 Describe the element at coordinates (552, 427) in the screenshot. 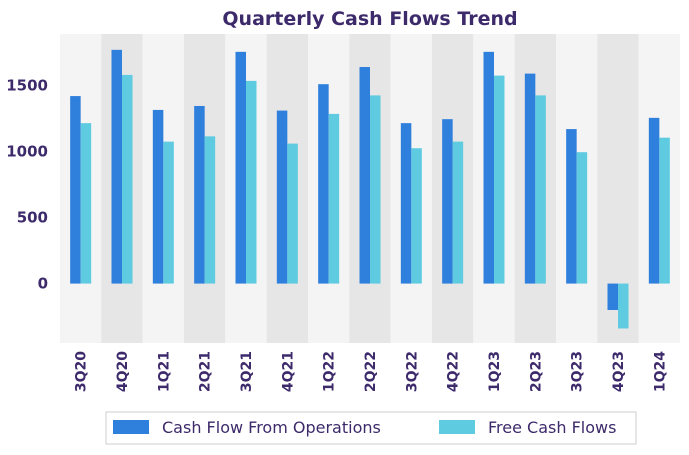

I see `legend-label-free-cash-flows: Free Cash Flows` at that location.